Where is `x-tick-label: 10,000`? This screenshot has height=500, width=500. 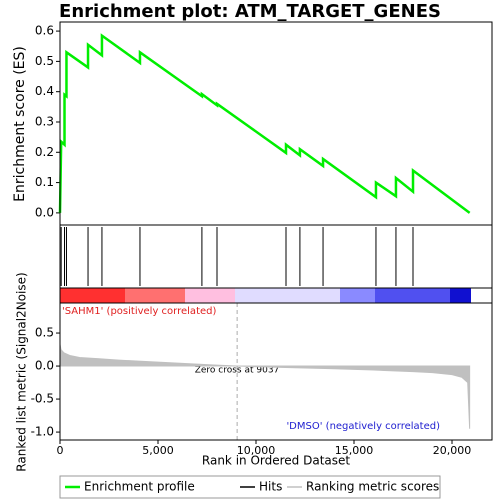
x-tick-label: 10,000 is located at coordinates (256, 450).